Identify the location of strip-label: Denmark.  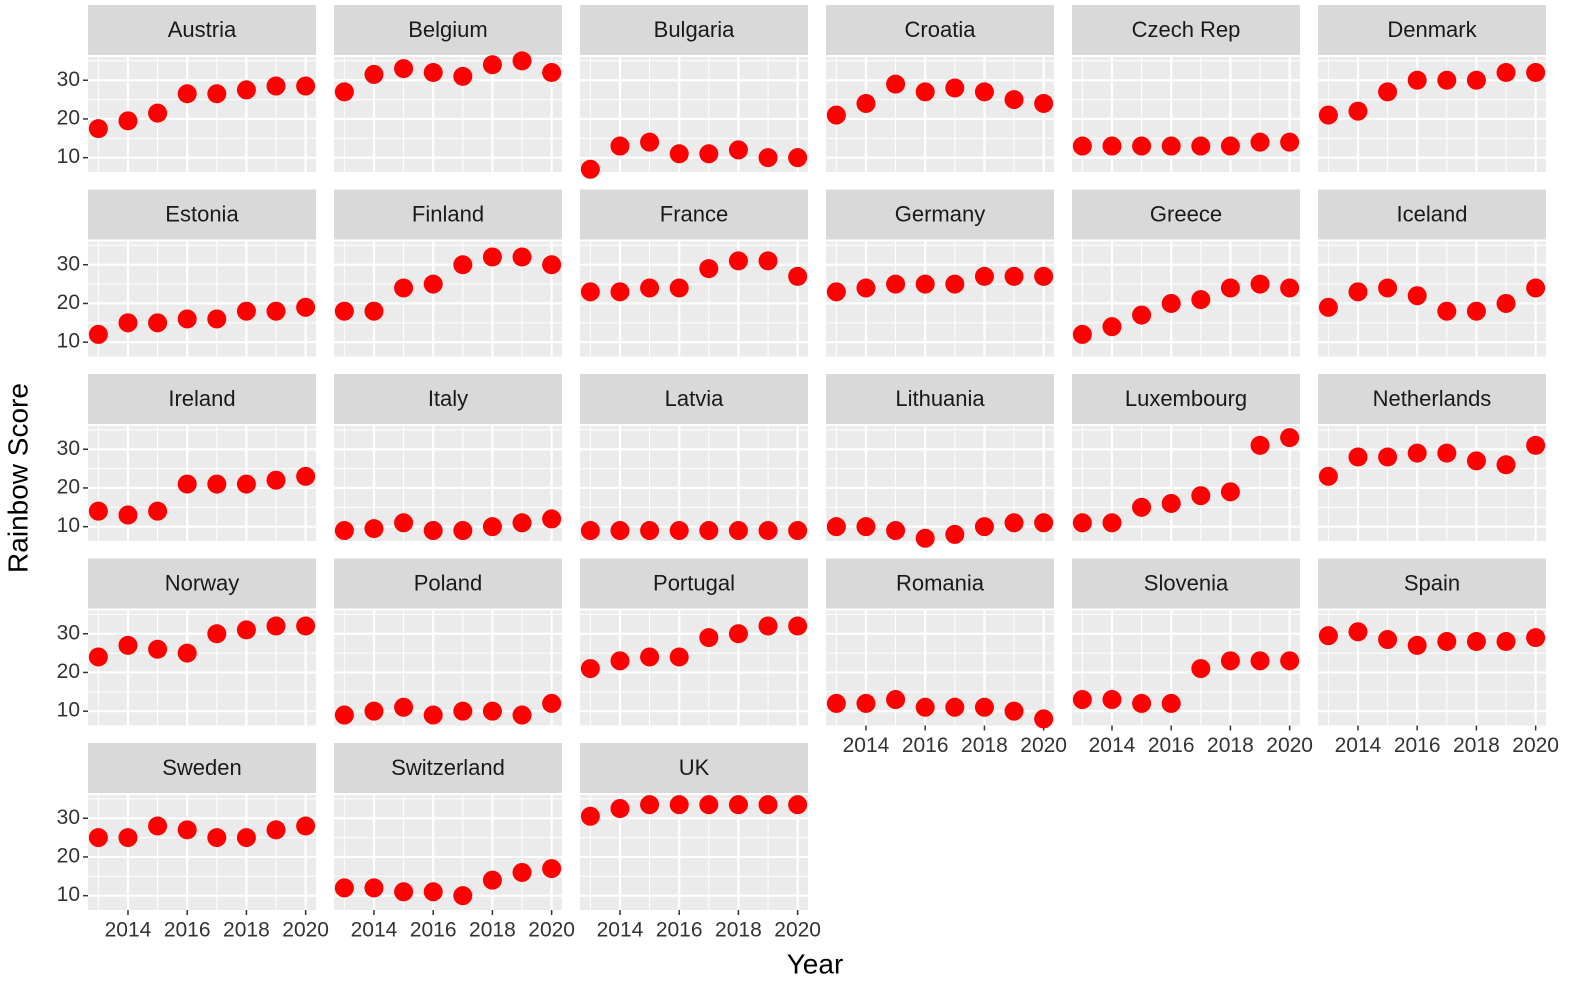
(1432, 29).